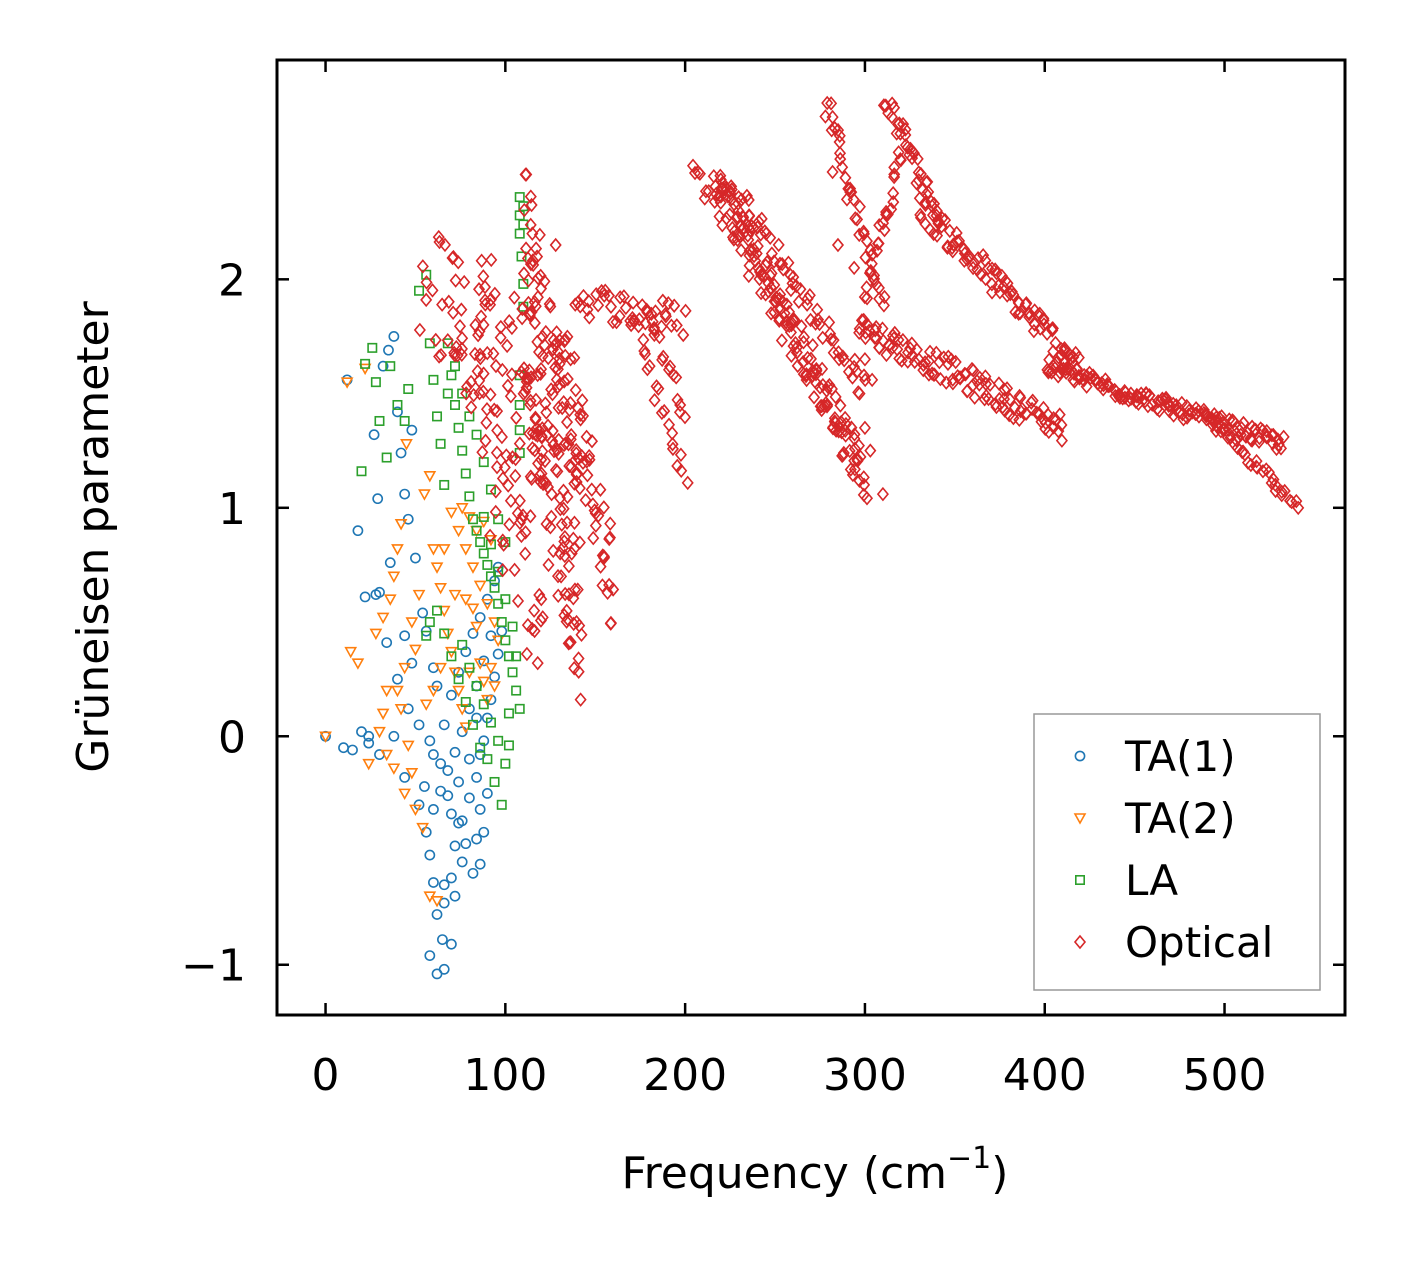  I want to click on legend-label: TA(1), so click(1180, 756).